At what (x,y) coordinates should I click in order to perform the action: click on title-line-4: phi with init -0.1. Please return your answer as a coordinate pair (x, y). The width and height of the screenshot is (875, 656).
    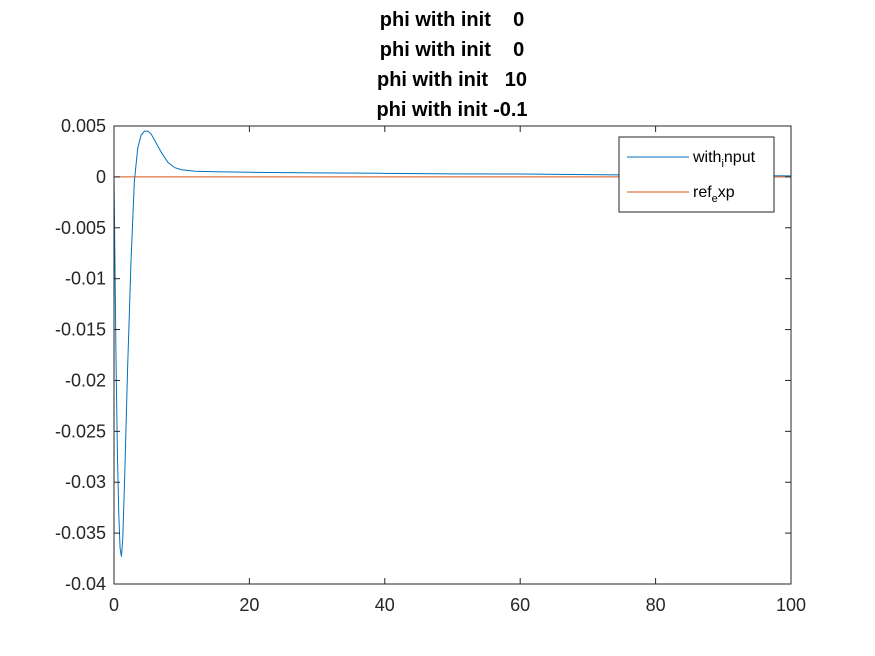
    Looking at the image, I should click on (451, 110).